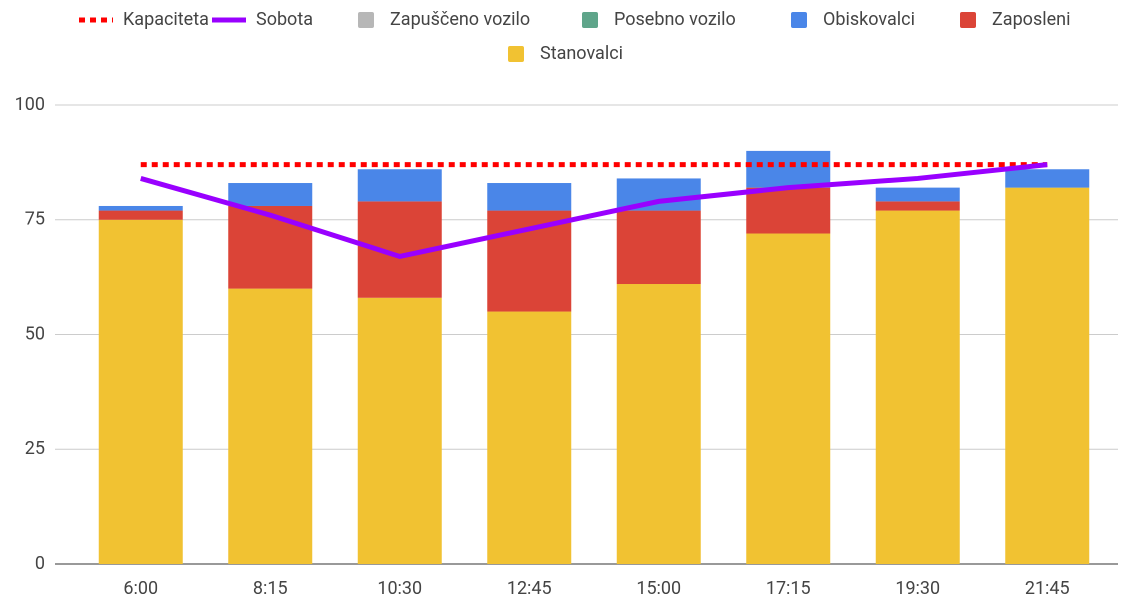 Image resolution: width=1129 pixels, height=605 pixels. What do you see at coordinates (460, 19) in the screenshot?
I see `legend-label: Zapuščeno vozilo` at bounding box center [460, 19].